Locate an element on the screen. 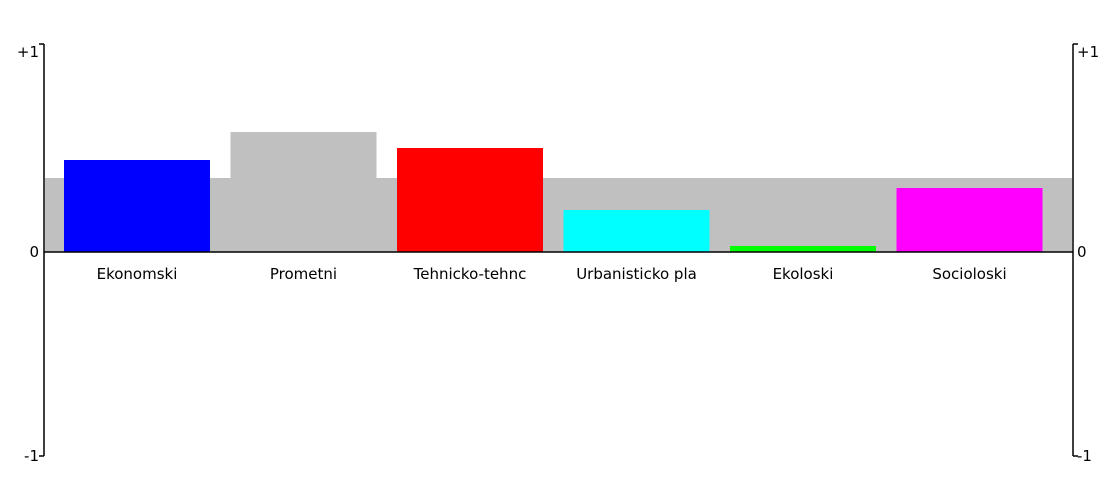 The height and width of the screenshot is (487, 1104). bar-ekonomski is located at coordinates (137, 206).